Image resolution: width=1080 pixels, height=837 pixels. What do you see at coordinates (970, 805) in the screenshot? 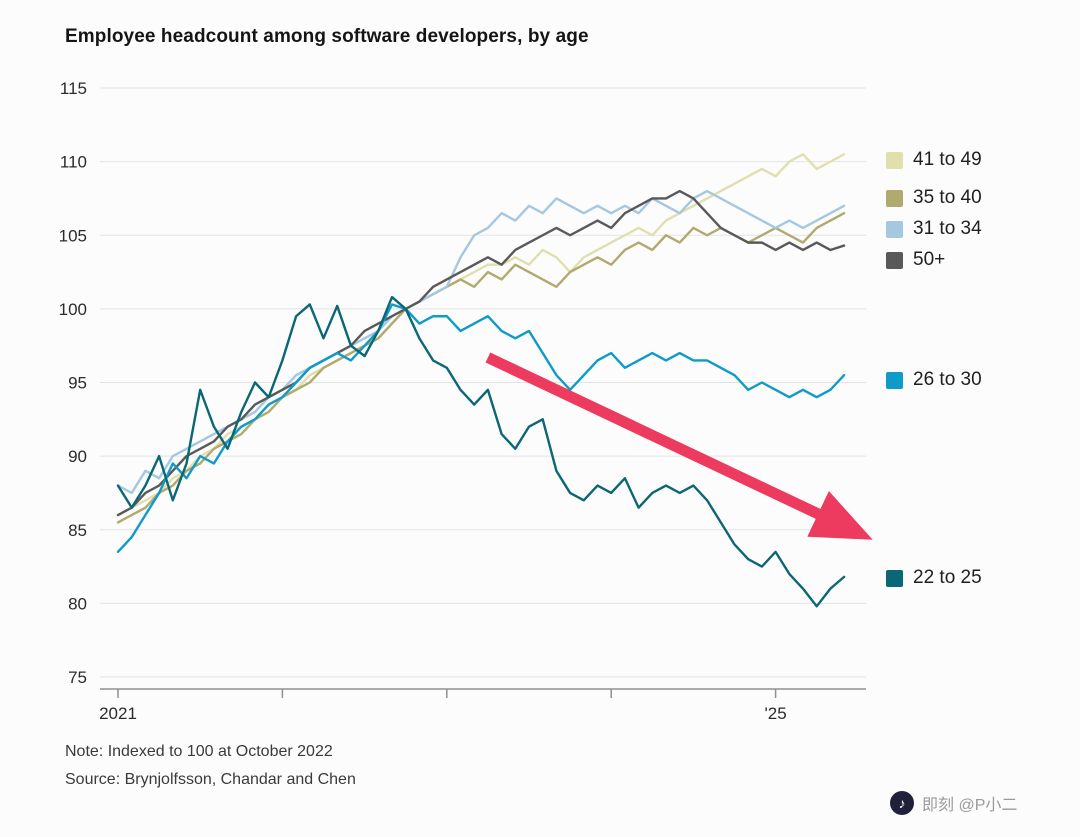
I see `watermark-text: 即刻 @P小二` at bounding box center [970, 805].